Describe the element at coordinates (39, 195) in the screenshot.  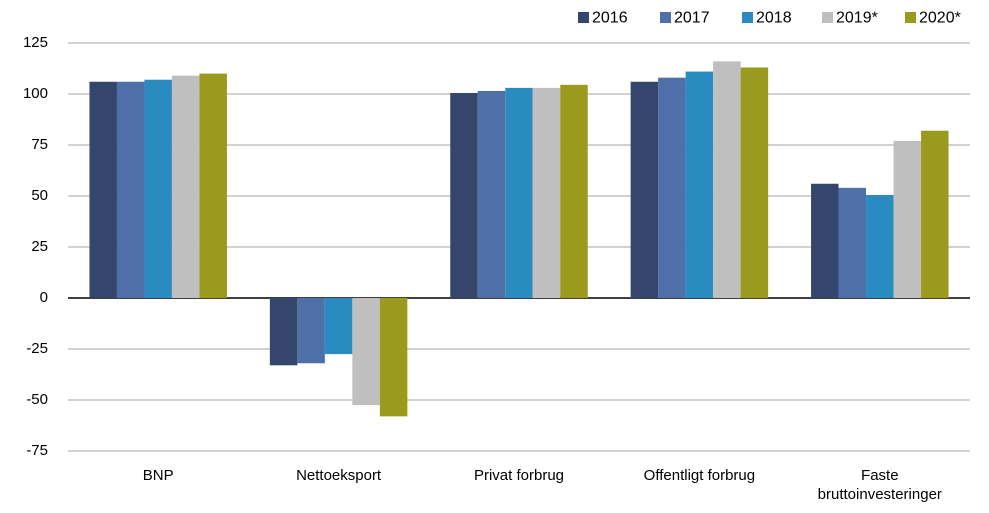
I see `y-tick-label: 50` at that location.